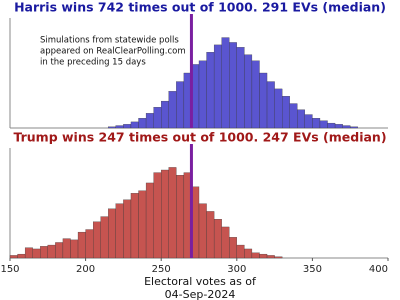  What do you see at coordinates (93, 63) in the screenshot?
I see `annotation: in the preceding 15 days` at bounding box center [93, 63].